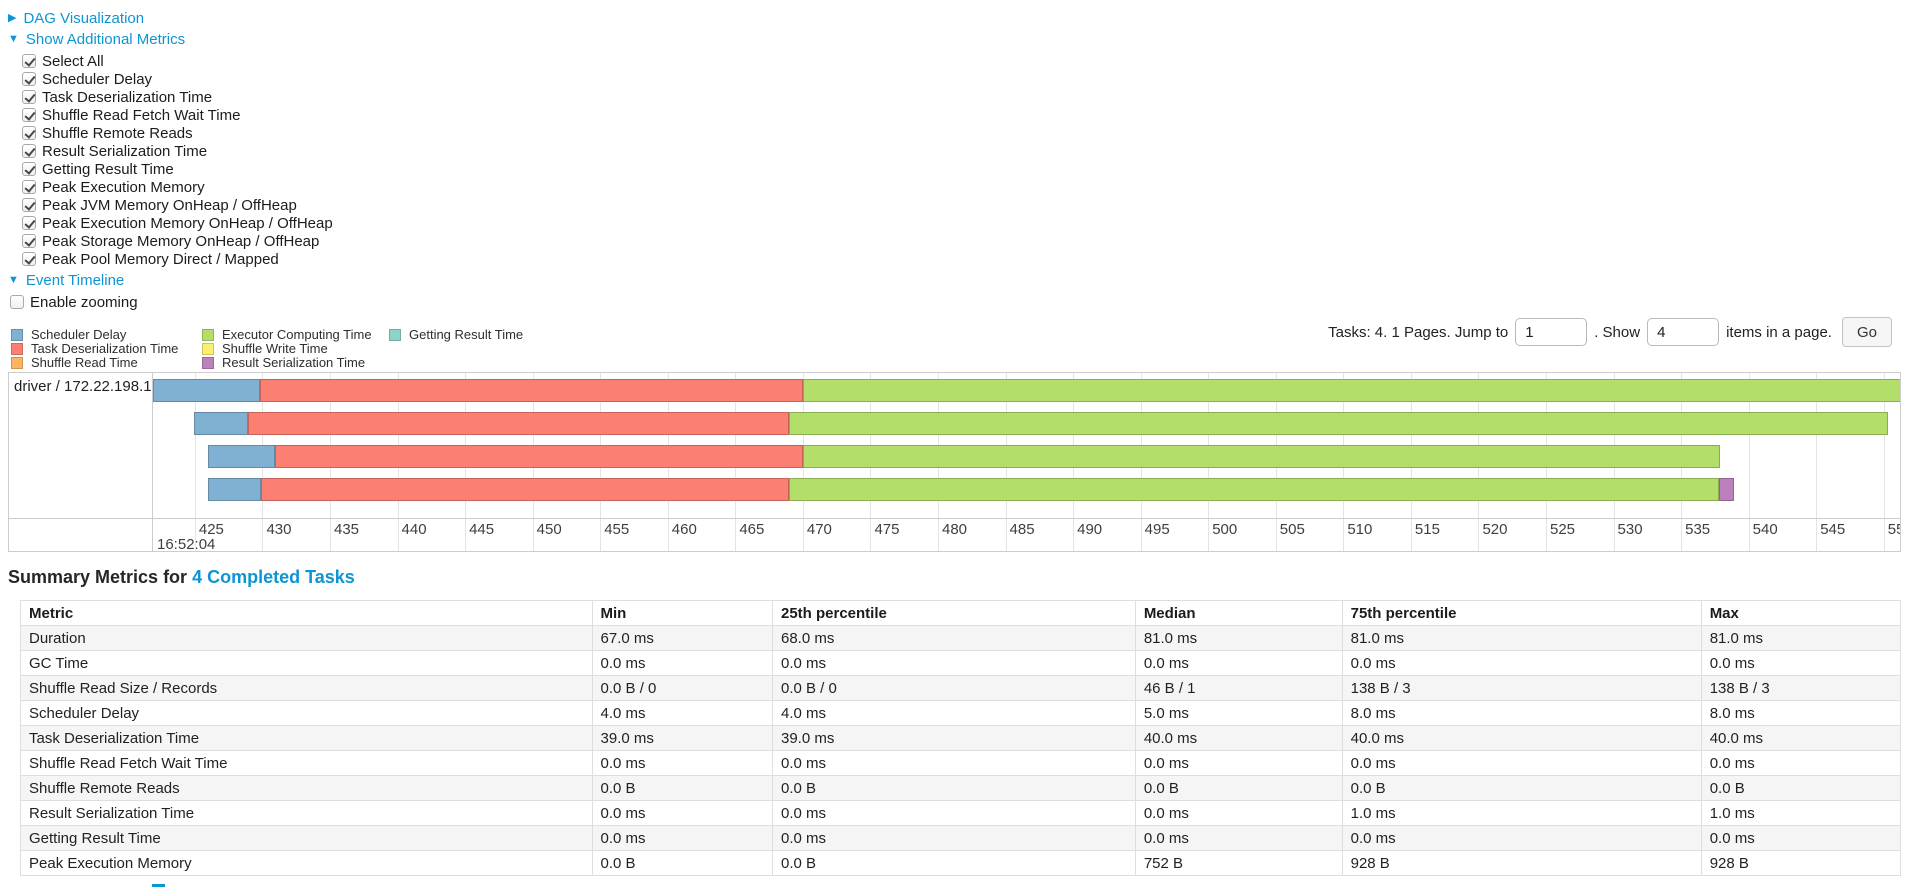 Image resolution: width=1907 pixels, height=887 pixels. I want to click on summary-cell: 67.0 ms, so click(682, 638).